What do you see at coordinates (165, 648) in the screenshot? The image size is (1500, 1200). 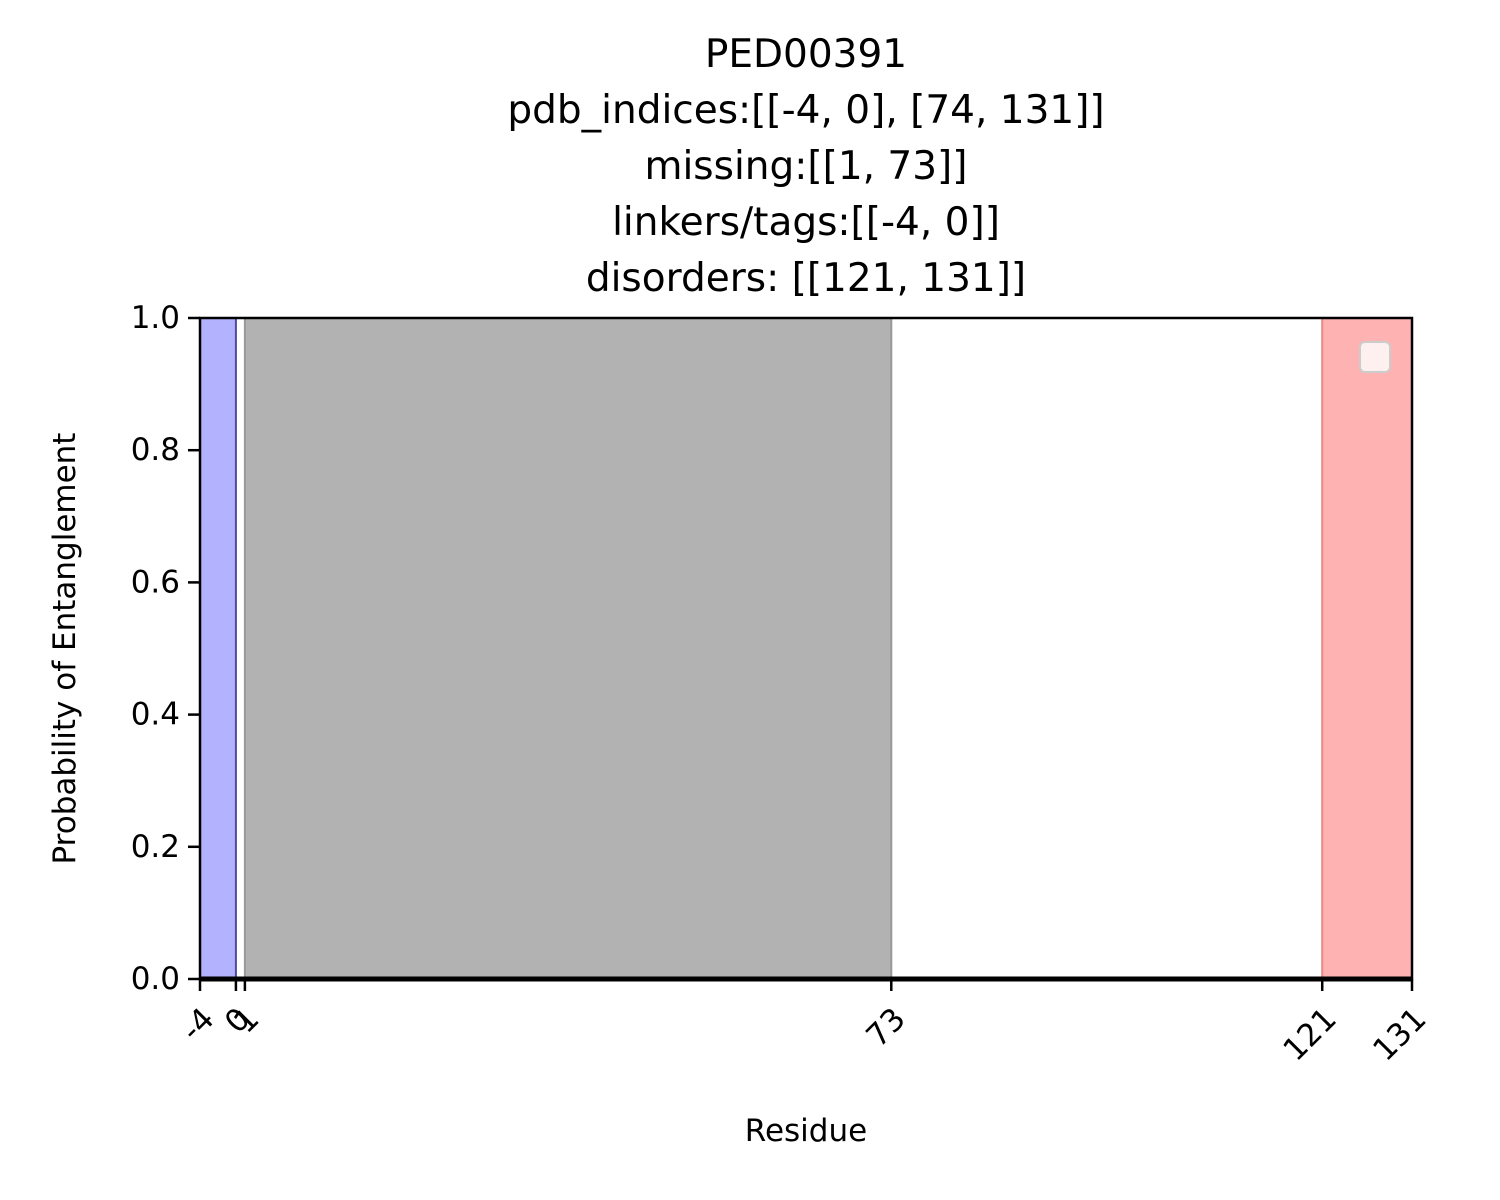 I see `y-axis-ticks: 0.0 0.2 0.4 0.6 0.8 1.0` at bounding box center [165, 648].